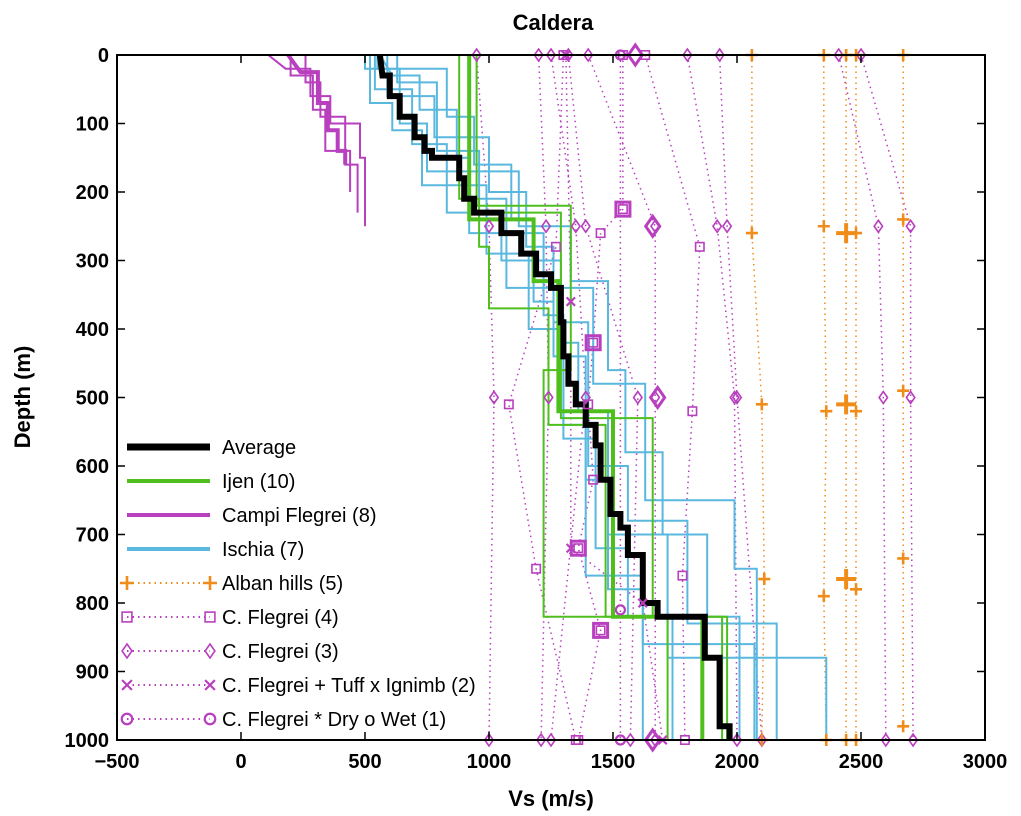 This screenshot has height=816, width=1021. I want to click on legend-label: Ijen (10), so click(258, 482).